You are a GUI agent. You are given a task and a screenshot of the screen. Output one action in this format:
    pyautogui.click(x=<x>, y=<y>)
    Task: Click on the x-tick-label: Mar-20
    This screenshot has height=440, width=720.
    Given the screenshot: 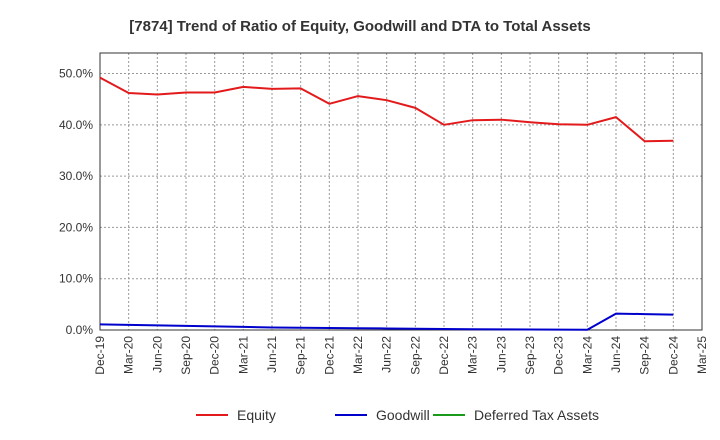 What is the action you would take?
    pyautogui.click(x=129, y=355)
    